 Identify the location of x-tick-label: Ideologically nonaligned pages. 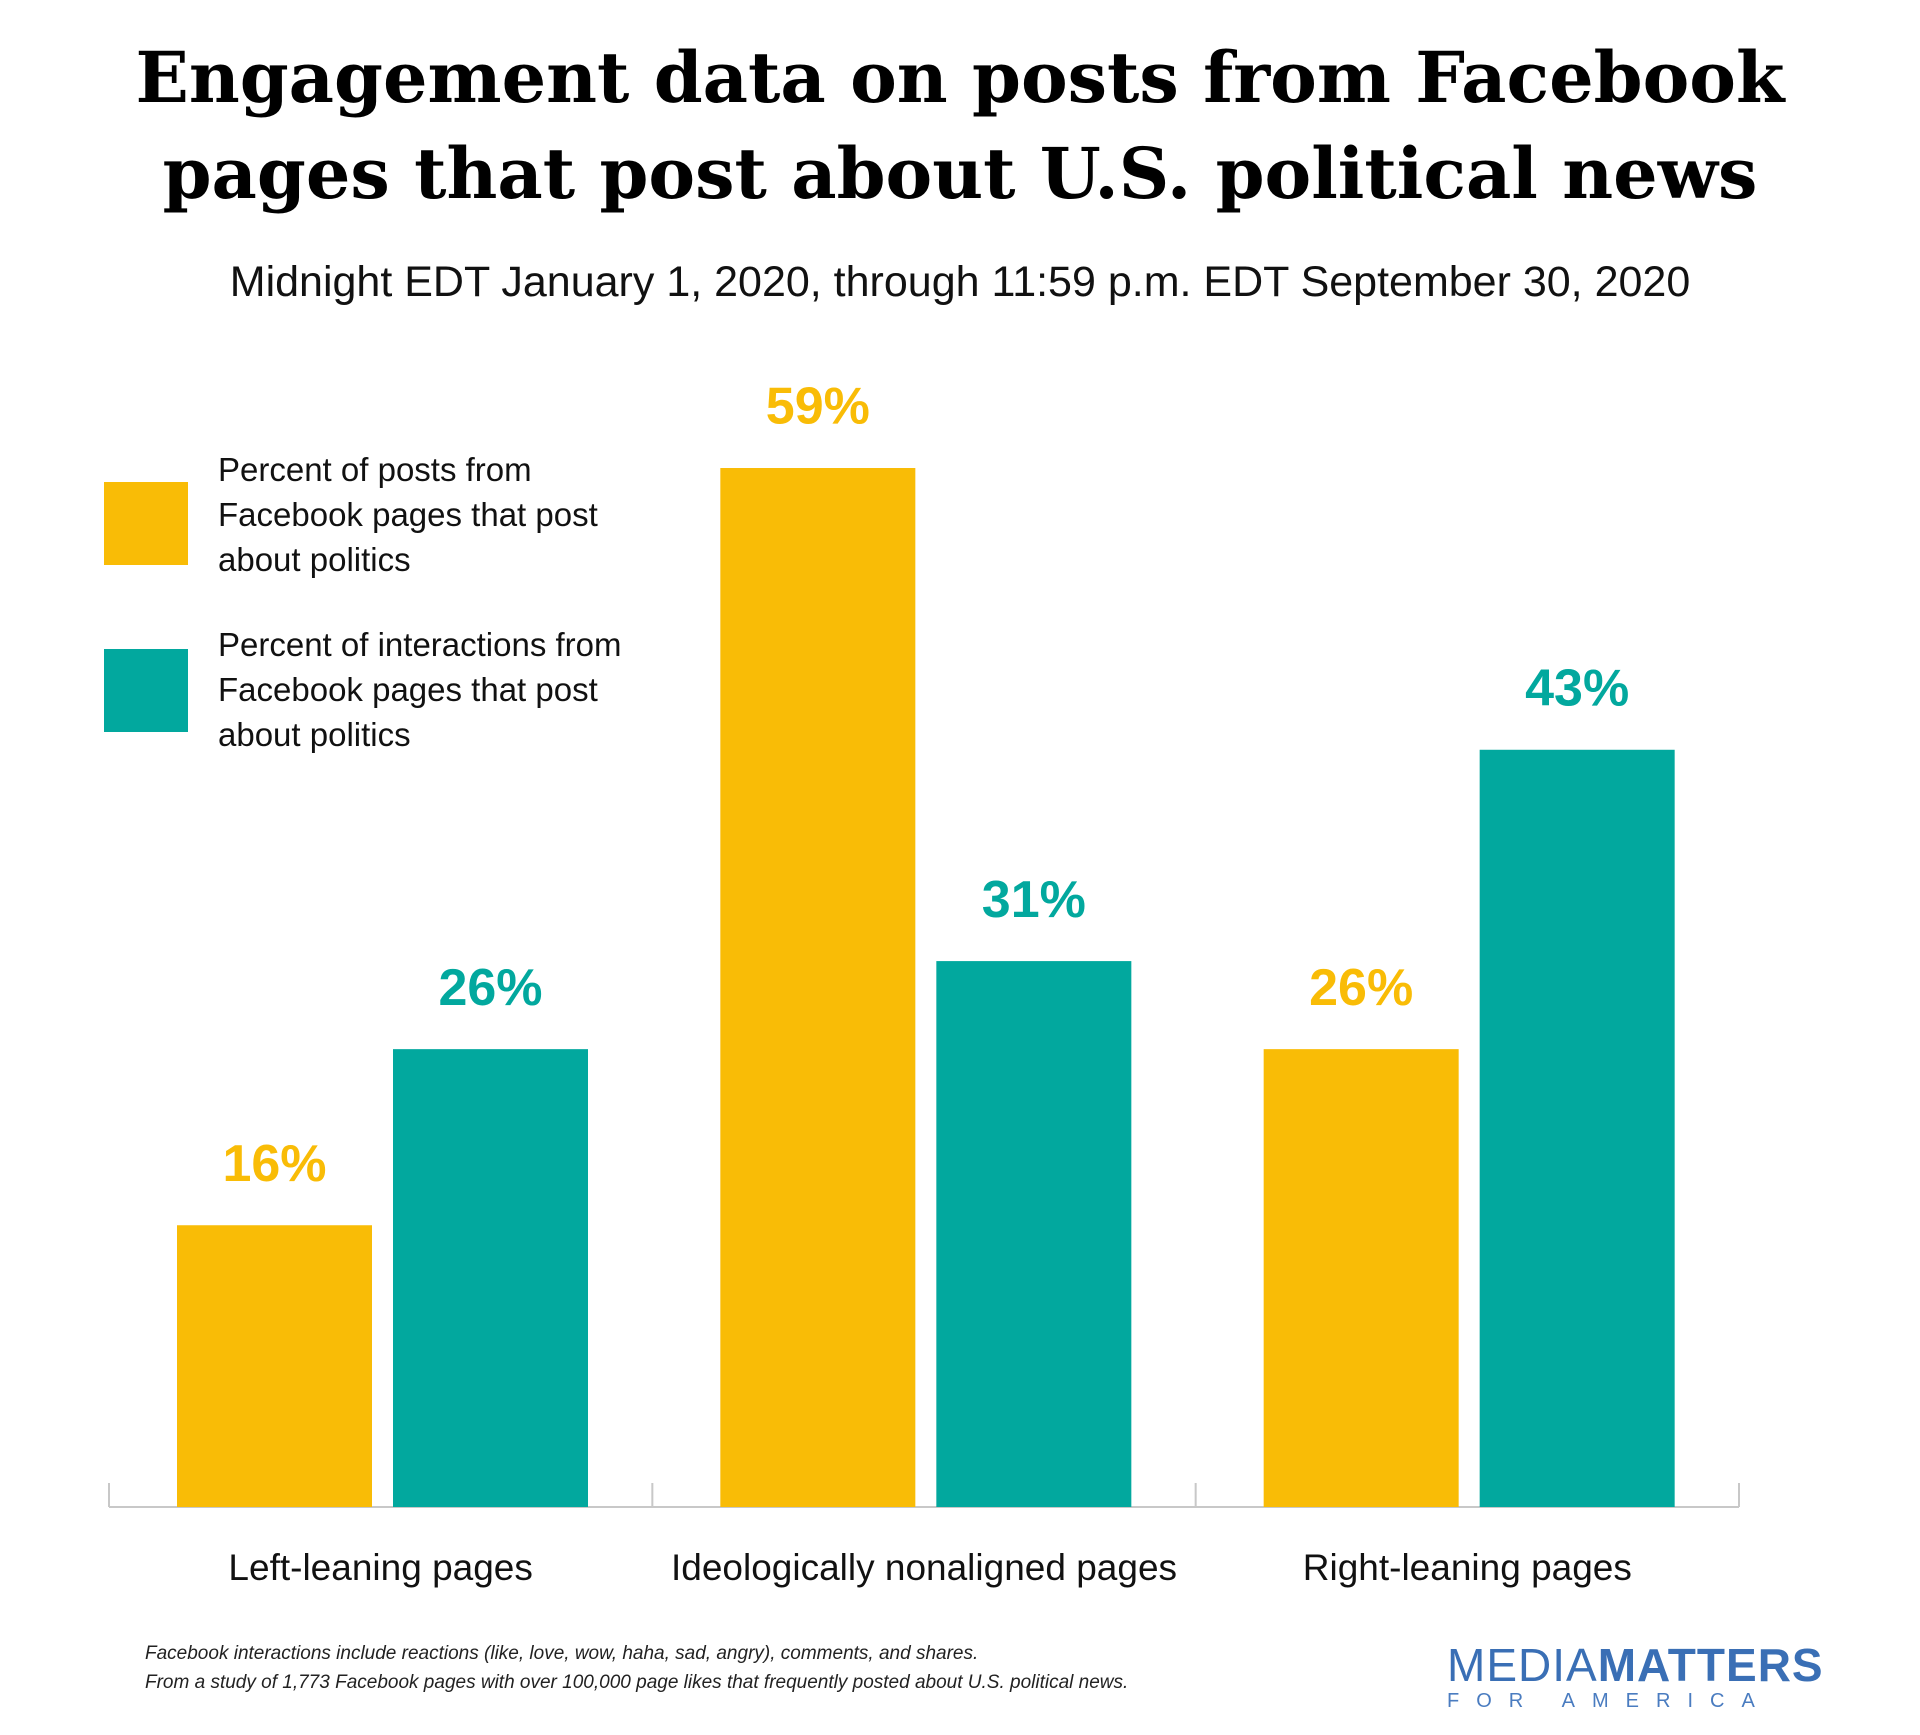
(924, 1567).